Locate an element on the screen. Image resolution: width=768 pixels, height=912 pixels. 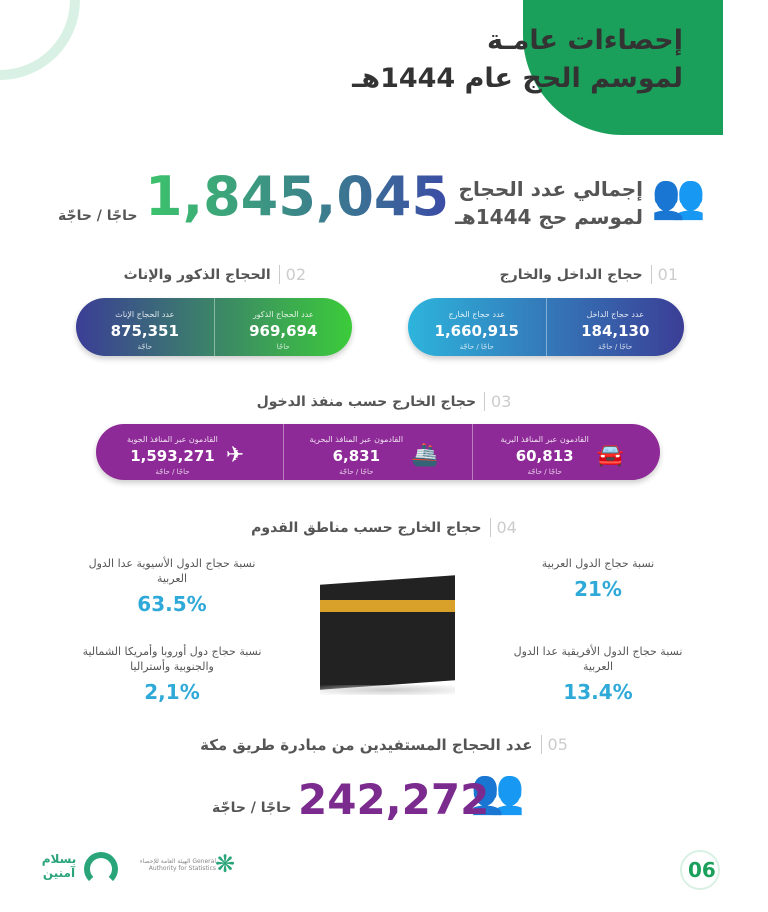
makkah-route-unit: حاجًا / حاجّة is located at coordinates (252, 808).